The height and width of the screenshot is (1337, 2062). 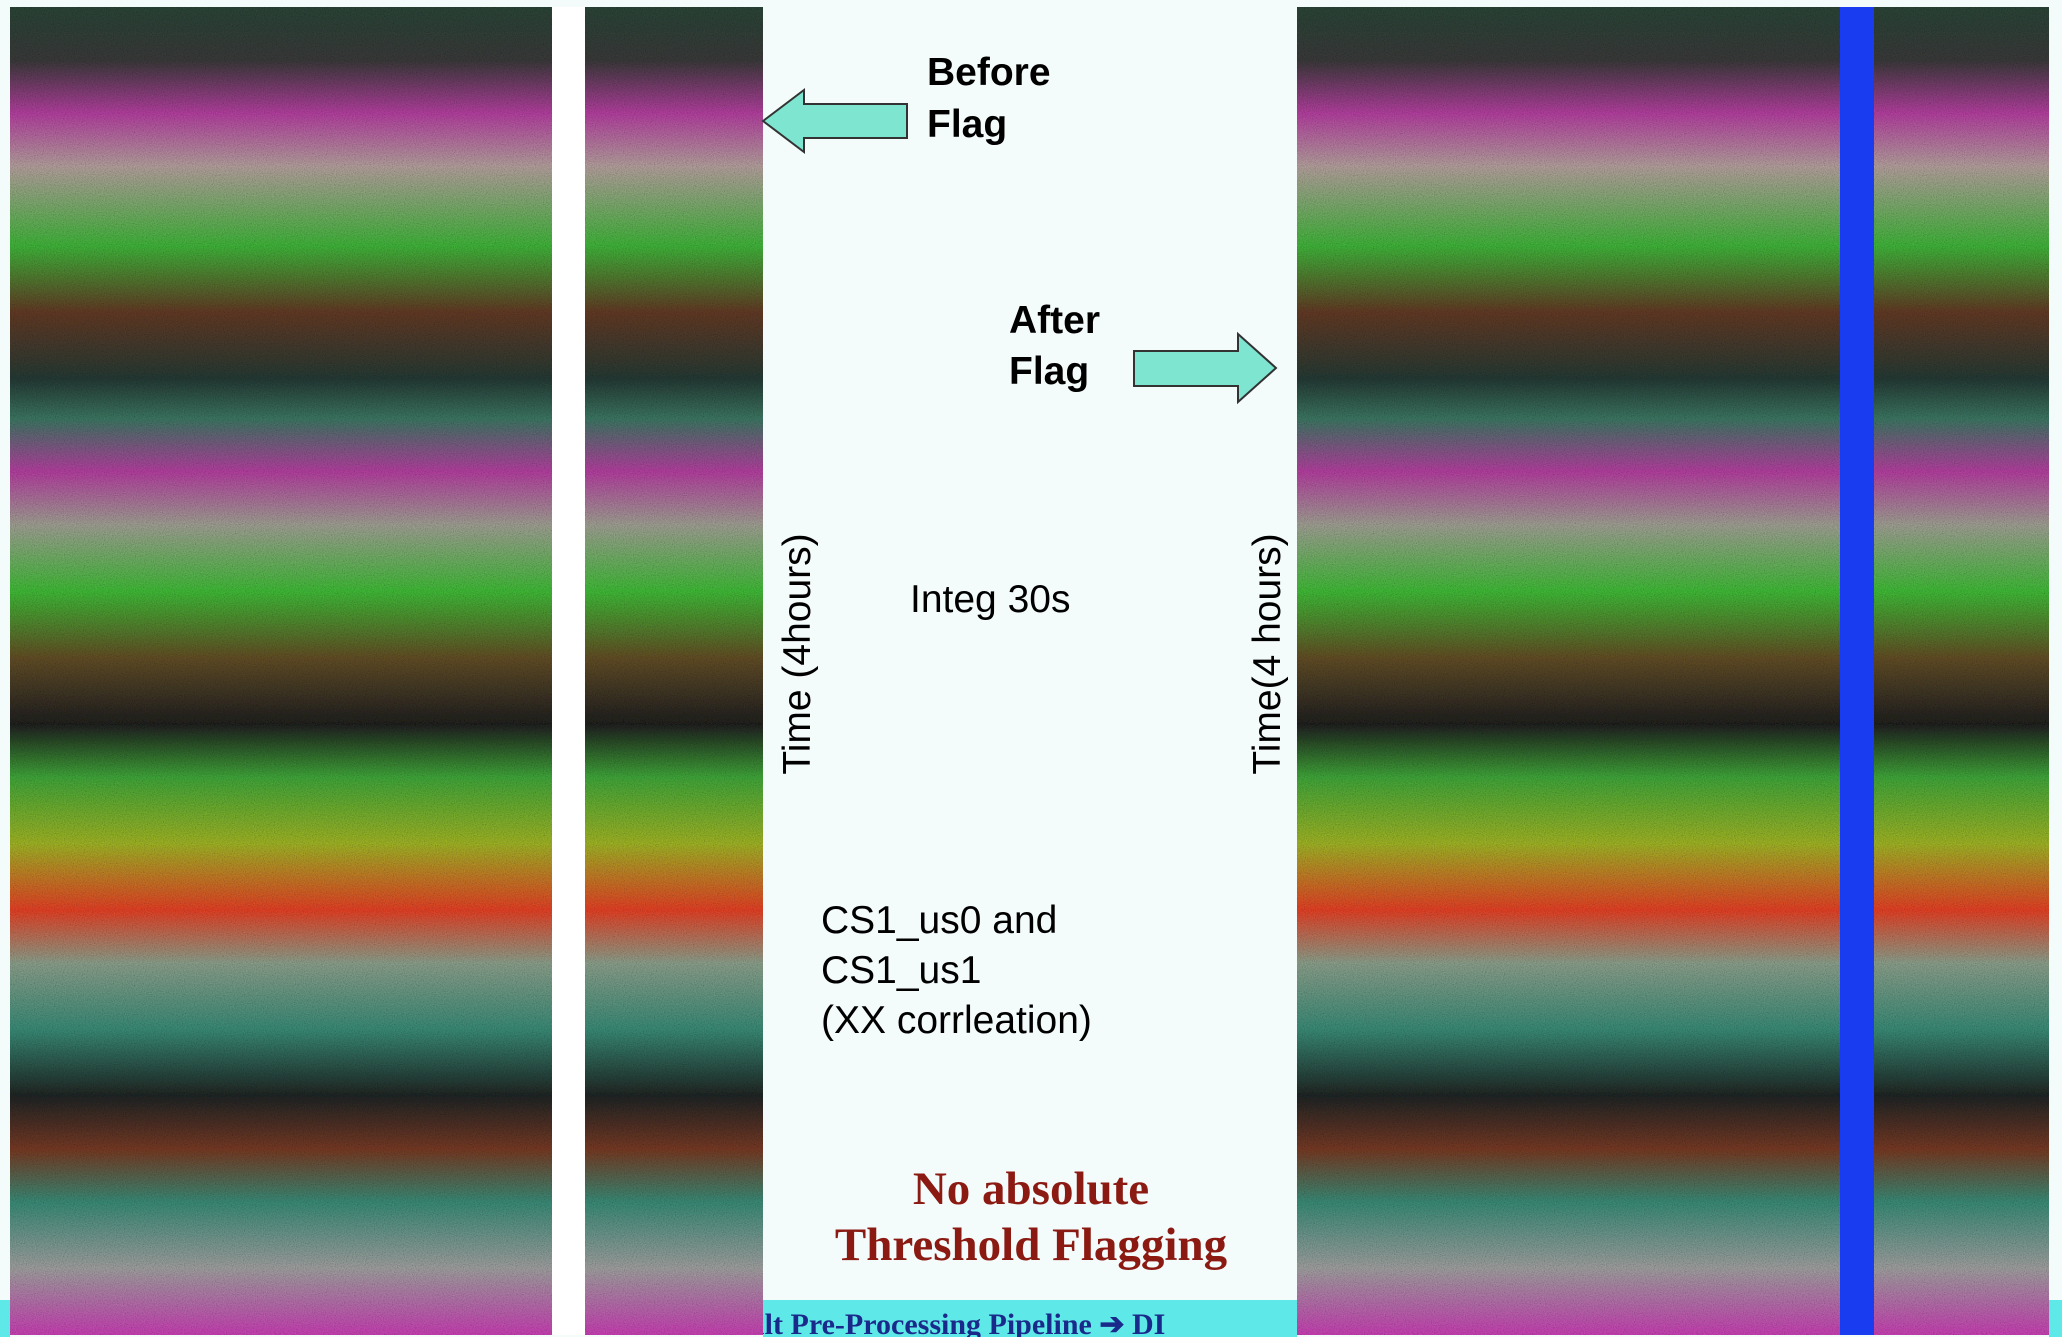 What do you see at coordinates (1031, 1189) in the screenshot?
I see `headline: No absolute` at bounding box center [1031, 1189].